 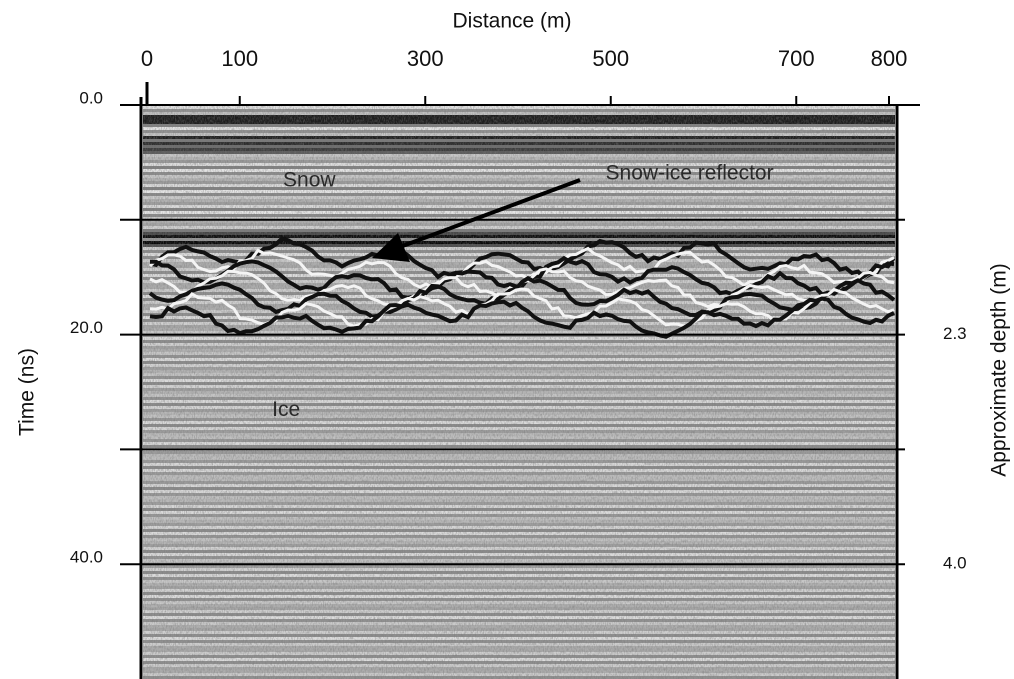 I want to click on y2-axis-label: Approximate depth (m), so click(x=999, y=370).